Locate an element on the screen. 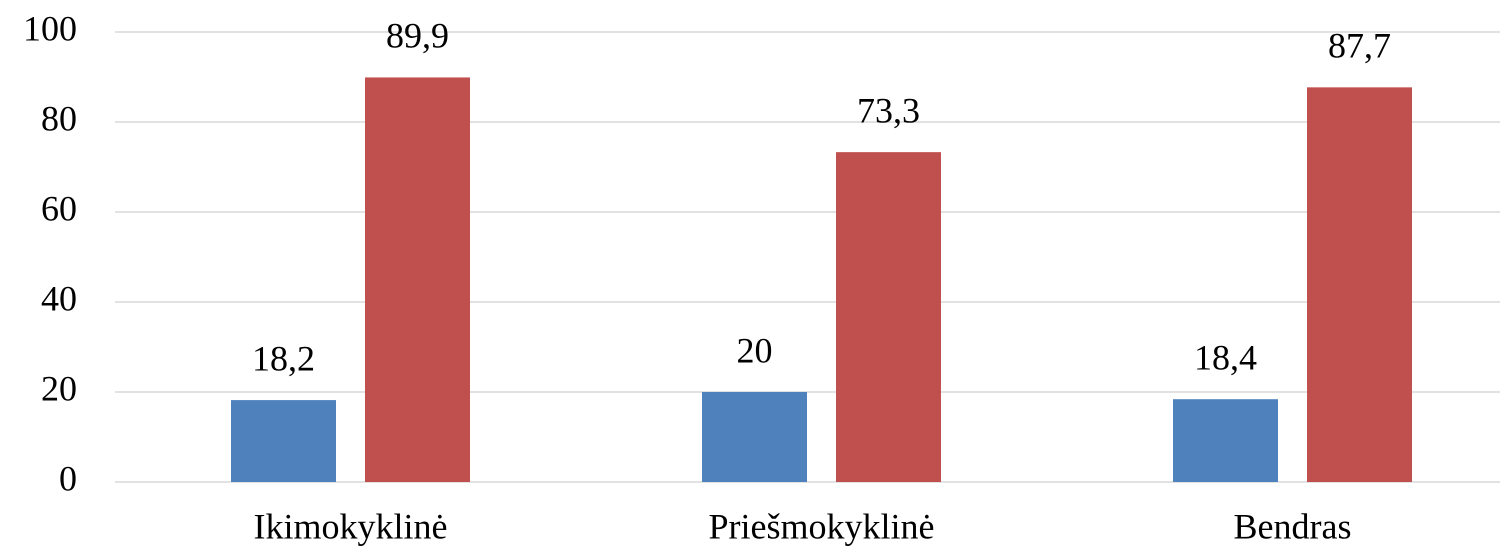  data-label: 20 is located at coordinates (755, 350).